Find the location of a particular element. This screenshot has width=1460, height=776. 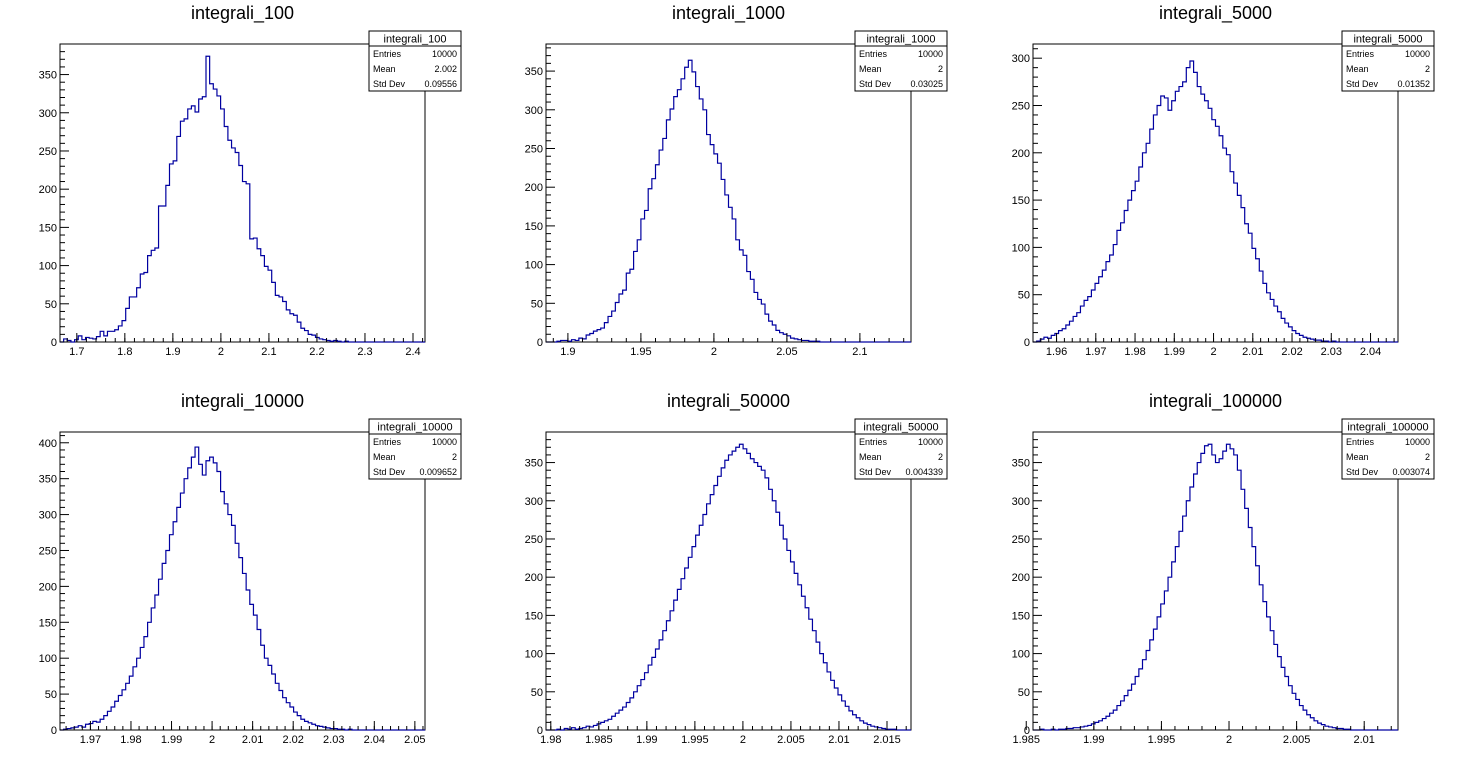

x-tick-label: 1.97 is located at coordinates (1095, 352).